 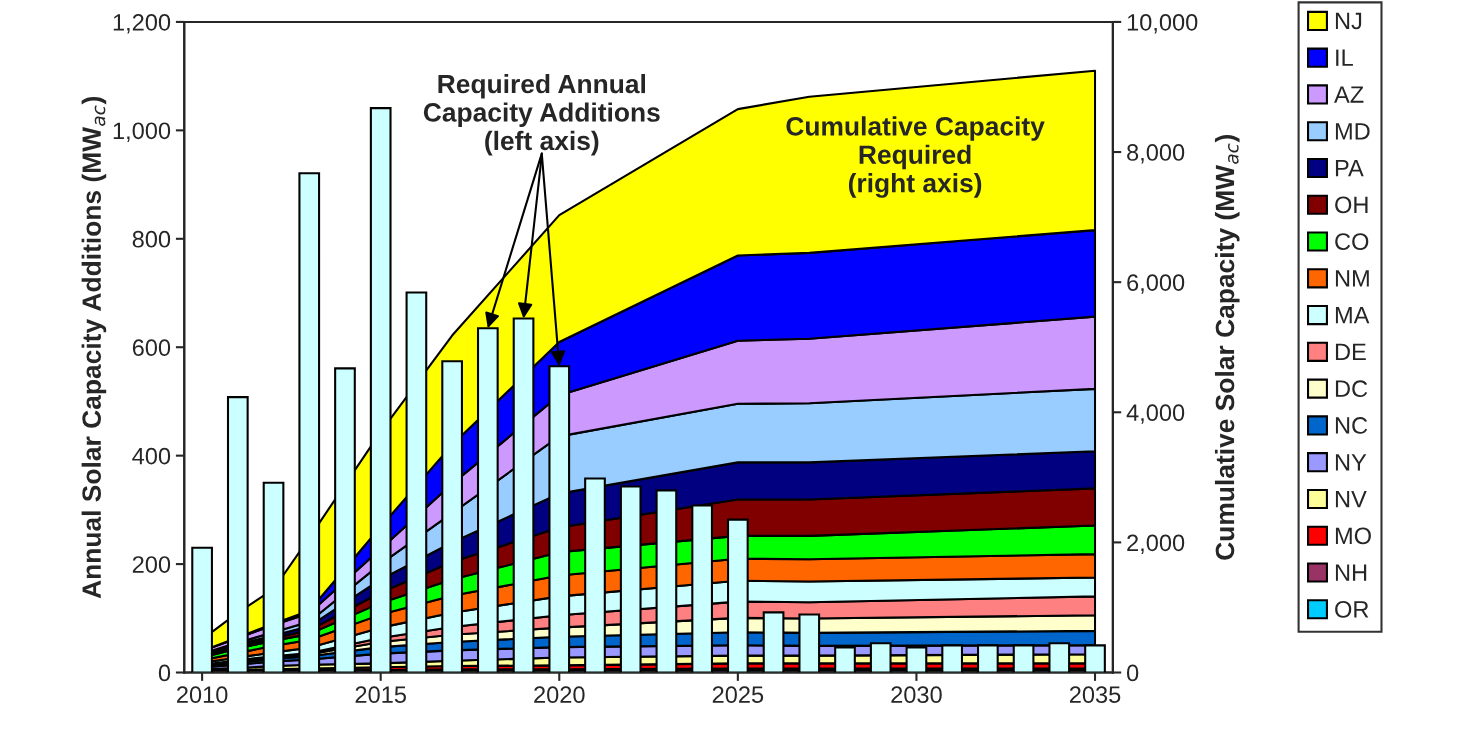 What do you see at coordinates (1156, 544) in the screenshot?
I see `y2-tick-label: 2,000` at bounding box center [1156, 544].